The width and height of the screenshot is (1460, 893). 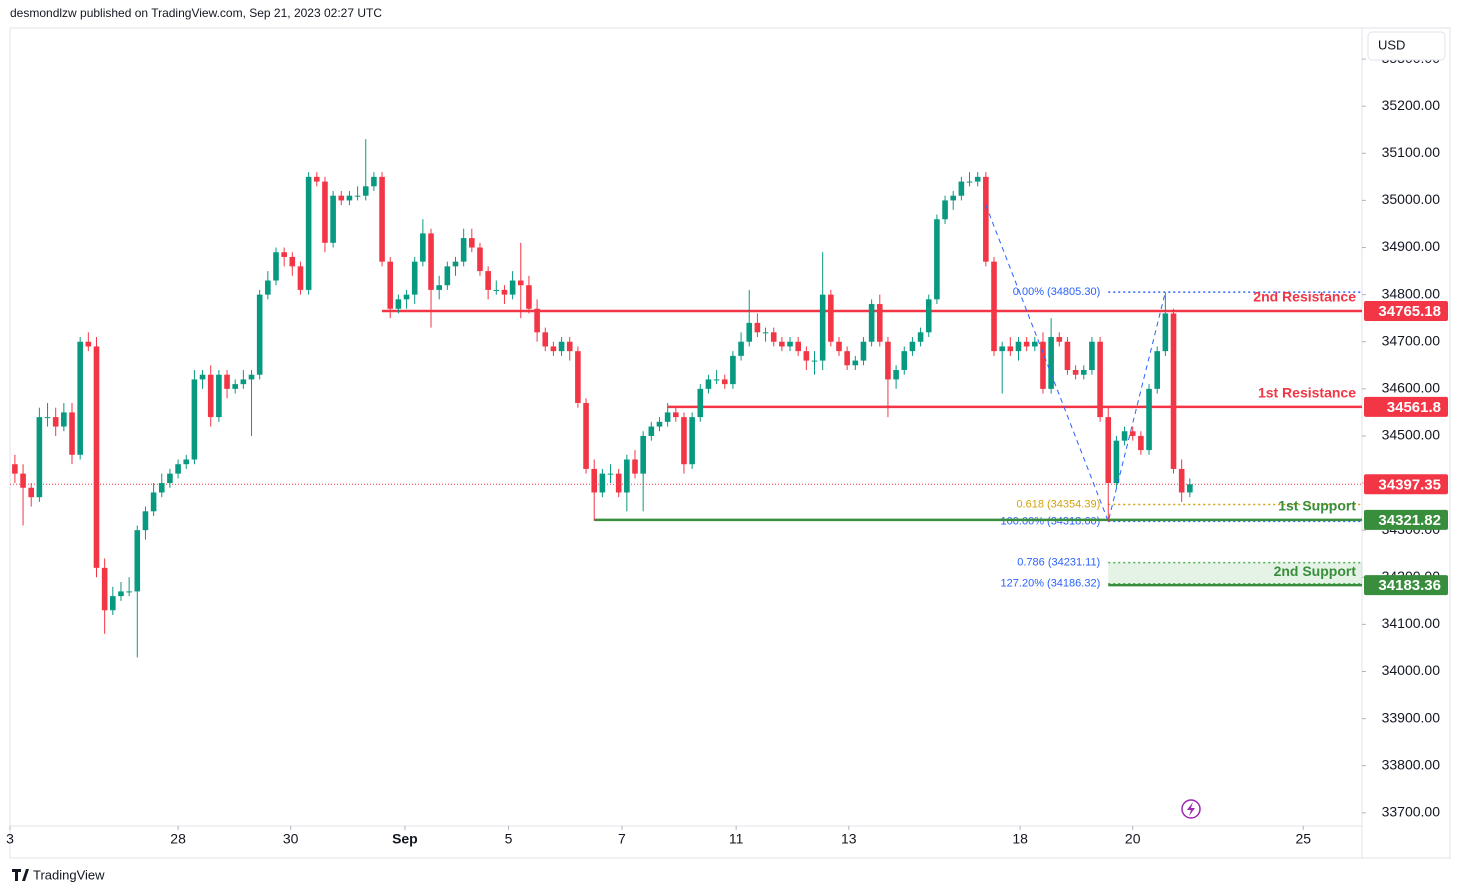 I want to click on level-name: 1st Support, so click(x=1317, y=506).